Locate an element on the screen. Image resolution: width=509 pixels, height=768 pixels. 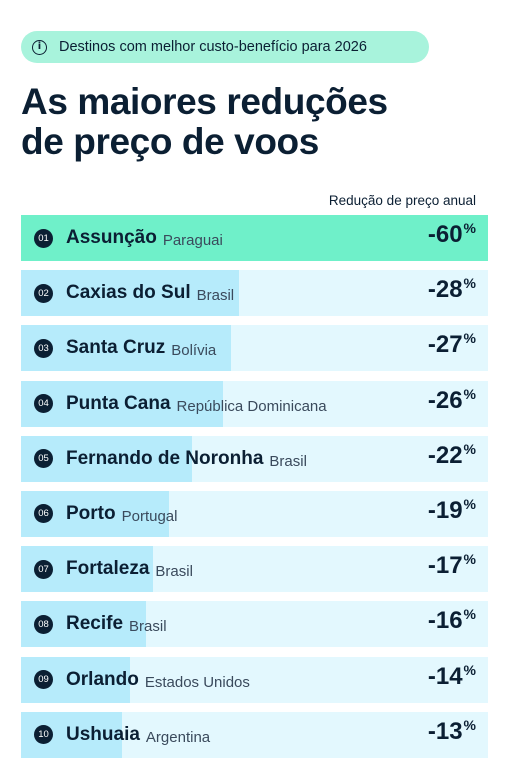
value-label: -27% is located at coordinates (451, 344).